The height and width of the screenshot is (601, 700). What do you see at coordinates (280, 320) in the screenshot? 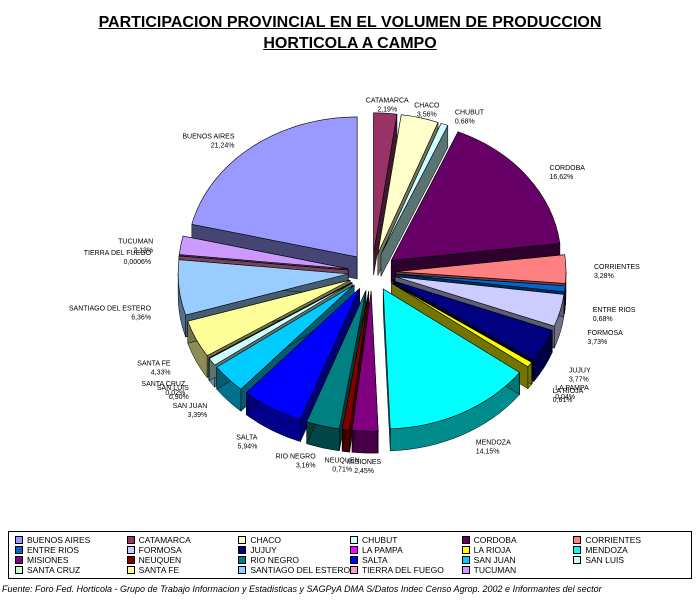
I see `pie-slice-santa-cruz` at bounding box center [280, 320].